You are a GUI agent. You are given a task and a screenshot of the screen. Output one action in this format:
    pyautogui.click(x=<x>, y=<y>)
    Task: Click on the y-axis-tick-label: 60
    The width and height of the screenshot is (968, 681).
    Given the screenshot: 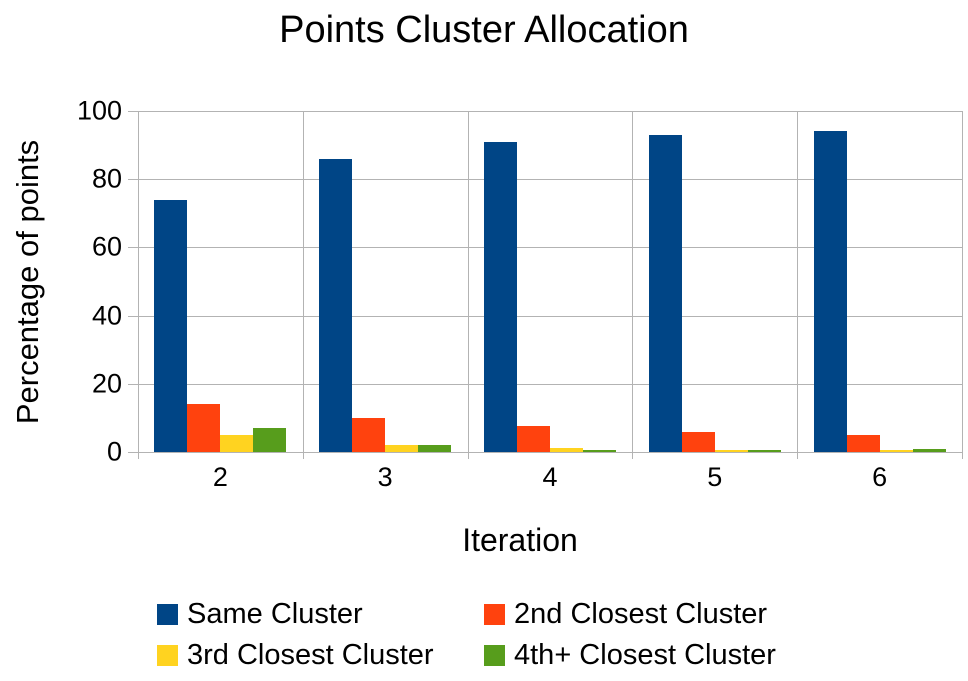 What is the action you would take?
    pyautogui.click(x=106, y=246)
    